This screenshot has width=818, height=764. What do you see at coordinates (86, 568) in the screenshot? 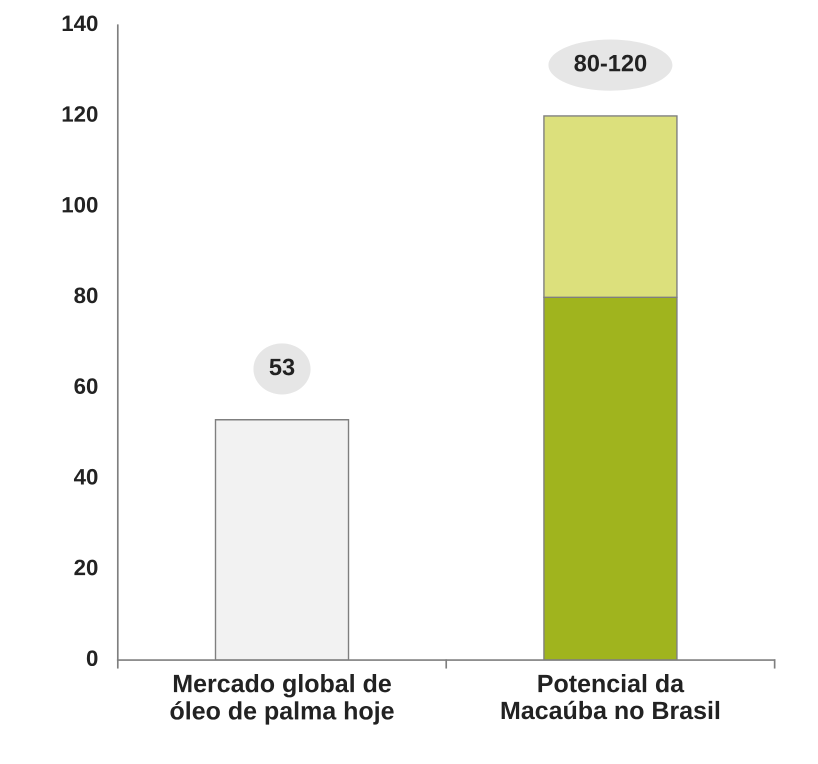
I see `y-tick-label: 20` at bounding box center [86, 568].